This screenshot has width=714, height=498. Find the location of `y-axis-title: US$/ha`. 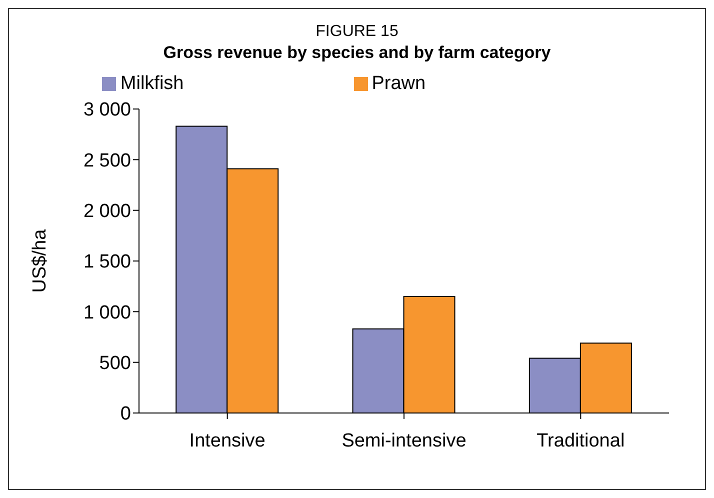

y-axis-title: US$/ha is located at coordinates (40, 260).